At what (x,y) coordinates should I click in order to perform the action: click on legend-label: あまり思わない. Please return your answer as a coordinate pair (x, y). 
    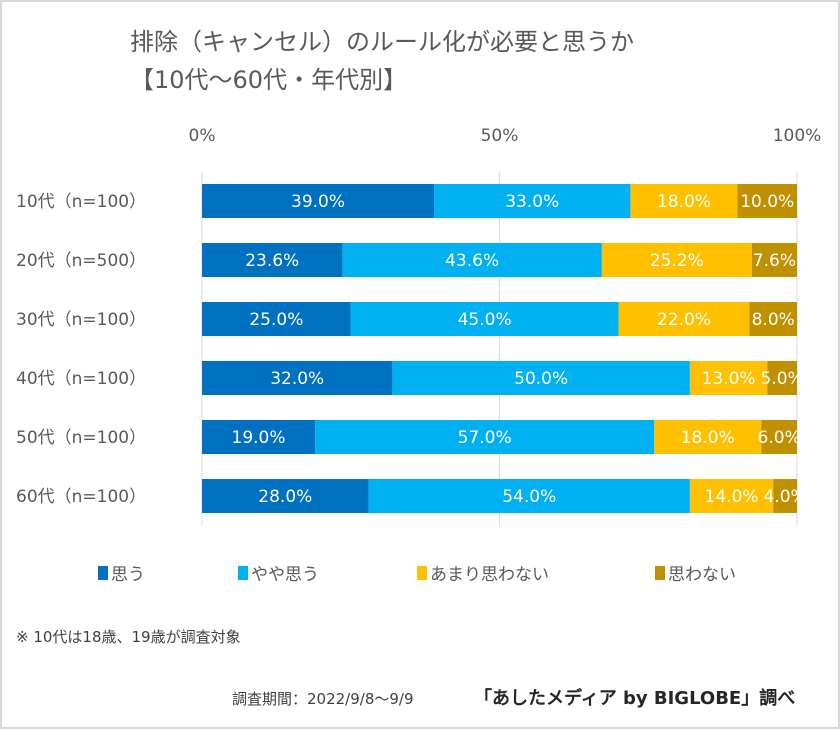
    Looking at the image, I should click on (489, 575).